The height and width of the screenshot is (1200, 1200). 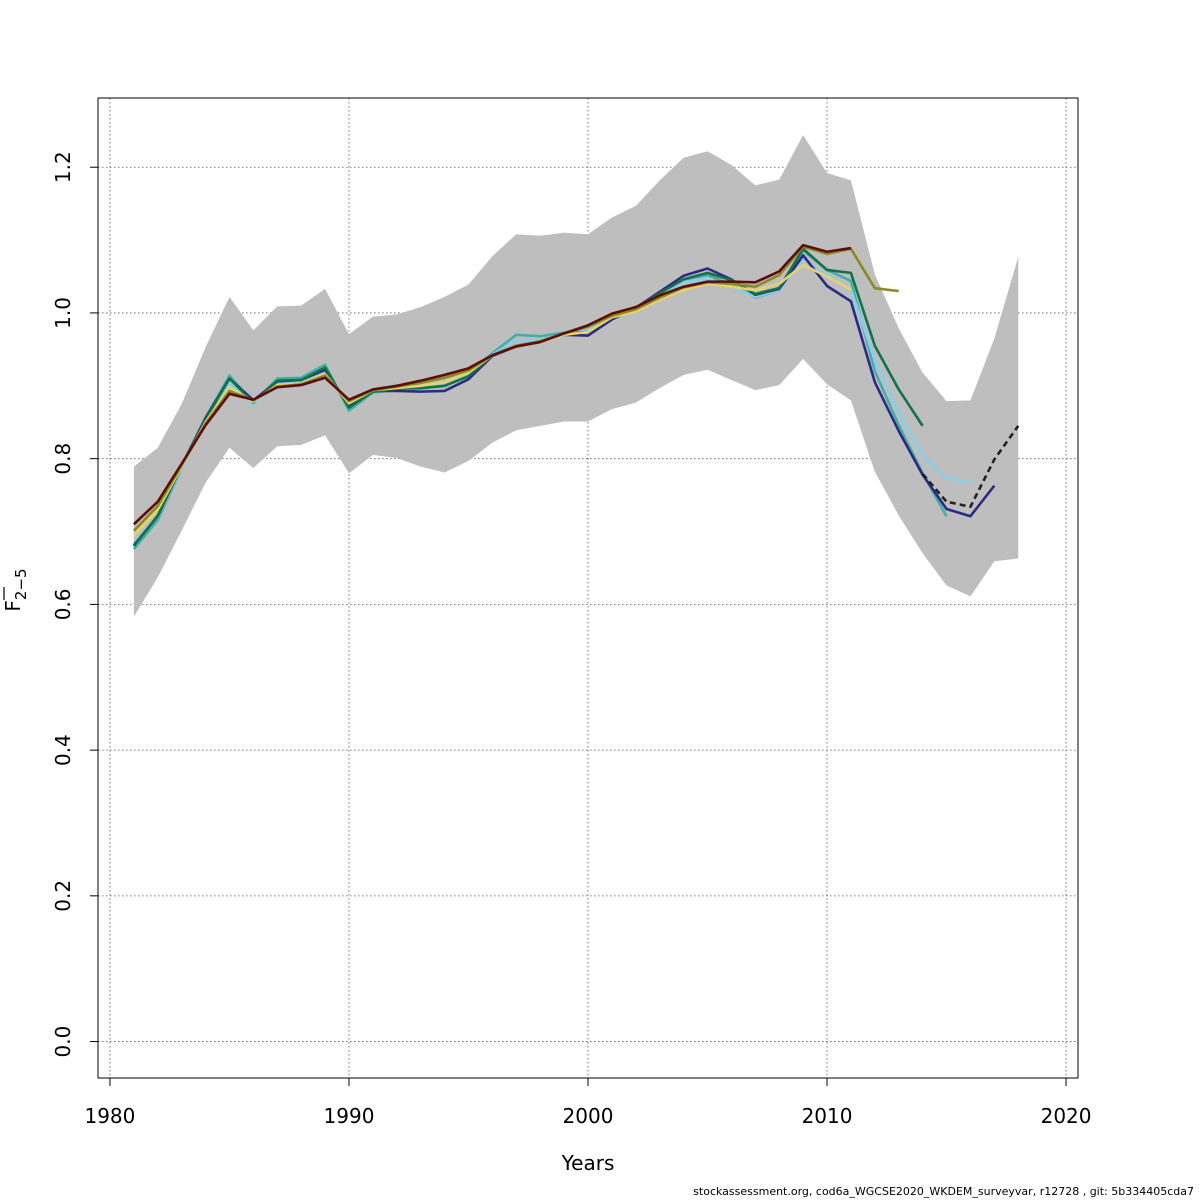 I want to click on y-tick-label-0: 0.0, so click(x=63, y=1042).